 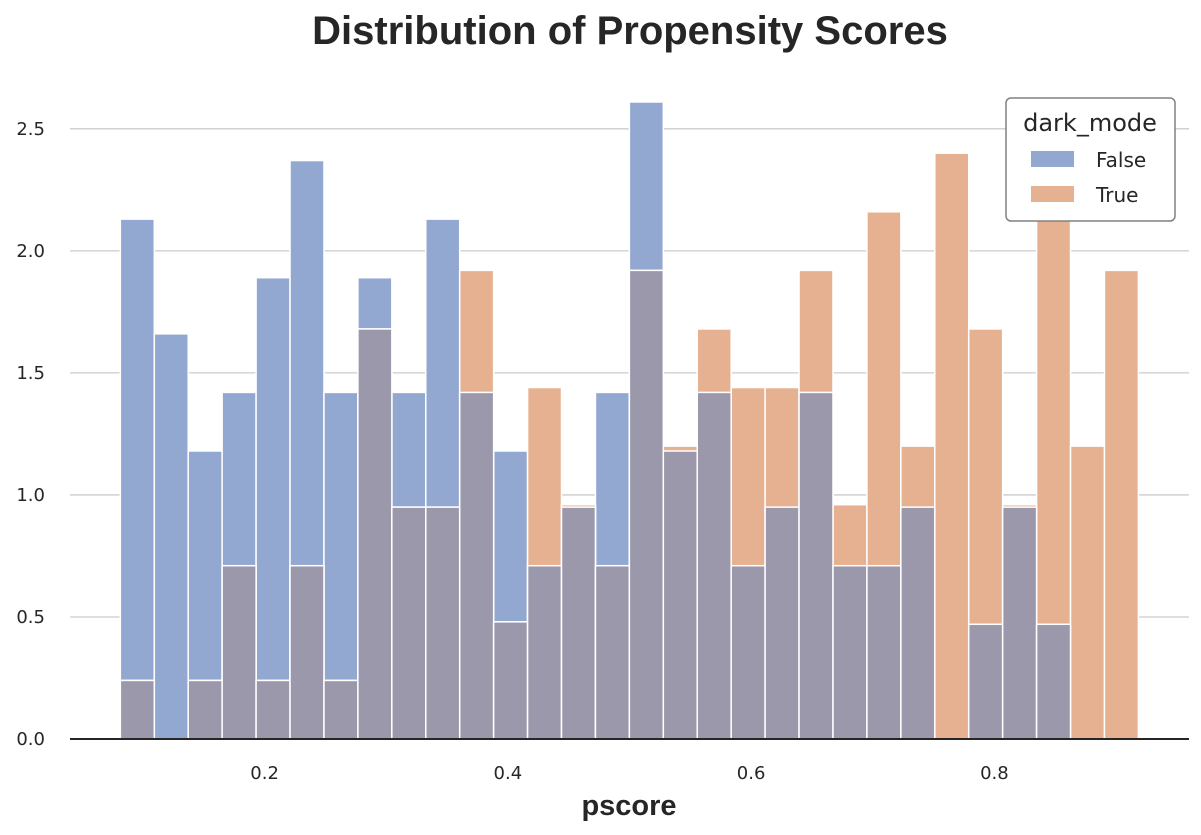 I want to click on legend-swatch-true, so click(x=1052, y=194).